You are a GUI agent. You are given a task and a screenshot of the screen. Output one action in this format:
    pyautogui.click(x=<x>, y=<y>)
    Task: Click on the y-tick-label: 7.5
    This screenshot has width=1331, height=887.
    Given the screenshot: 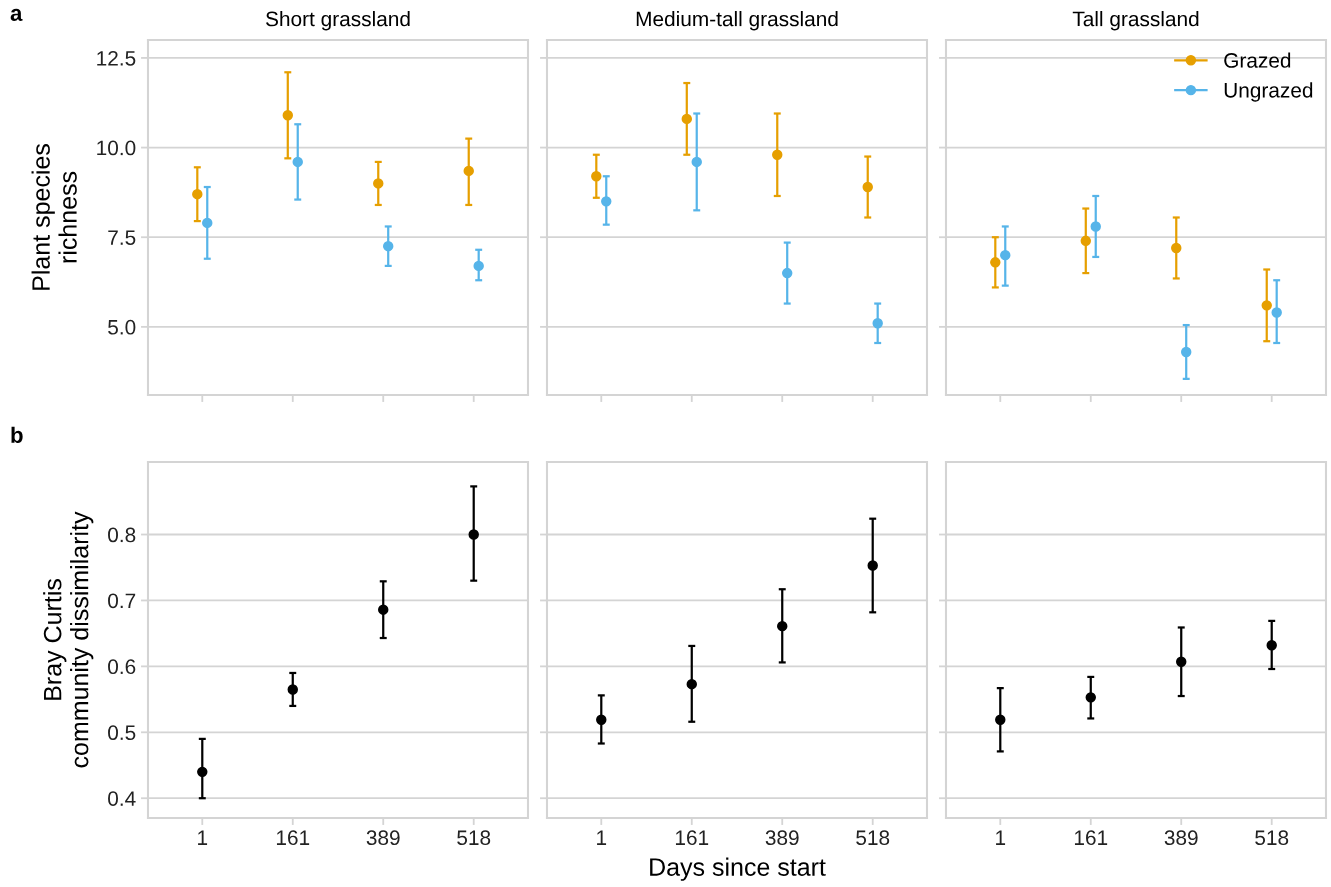 What is the action you would take?
    pyautogui.click(x=122, y=237)
    